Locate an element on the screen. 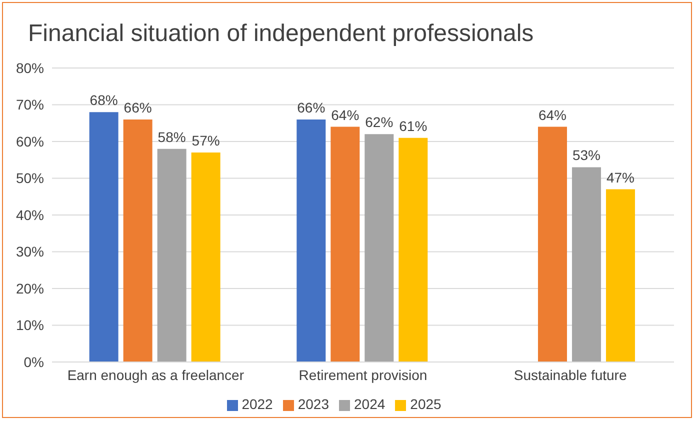  y-tick-label: 20% is located at coordinates (30, 288).